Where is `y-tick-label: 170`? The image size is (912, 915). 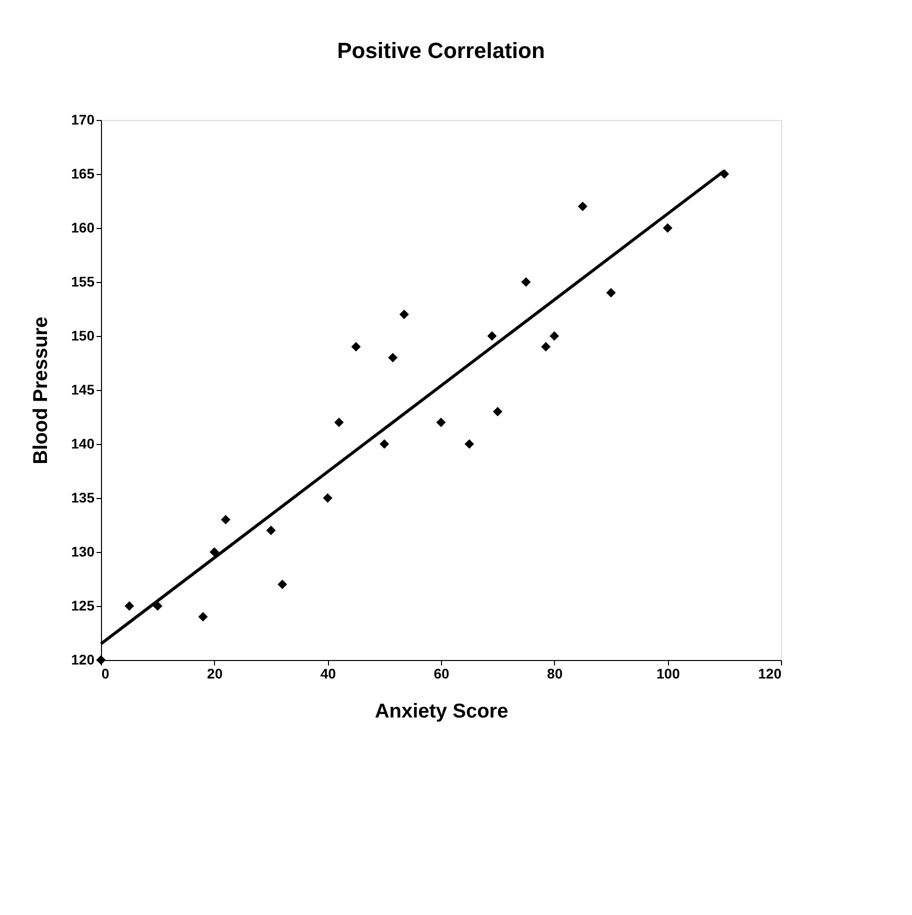 y-tick-label: 170 is located at coordinates (83, 120).